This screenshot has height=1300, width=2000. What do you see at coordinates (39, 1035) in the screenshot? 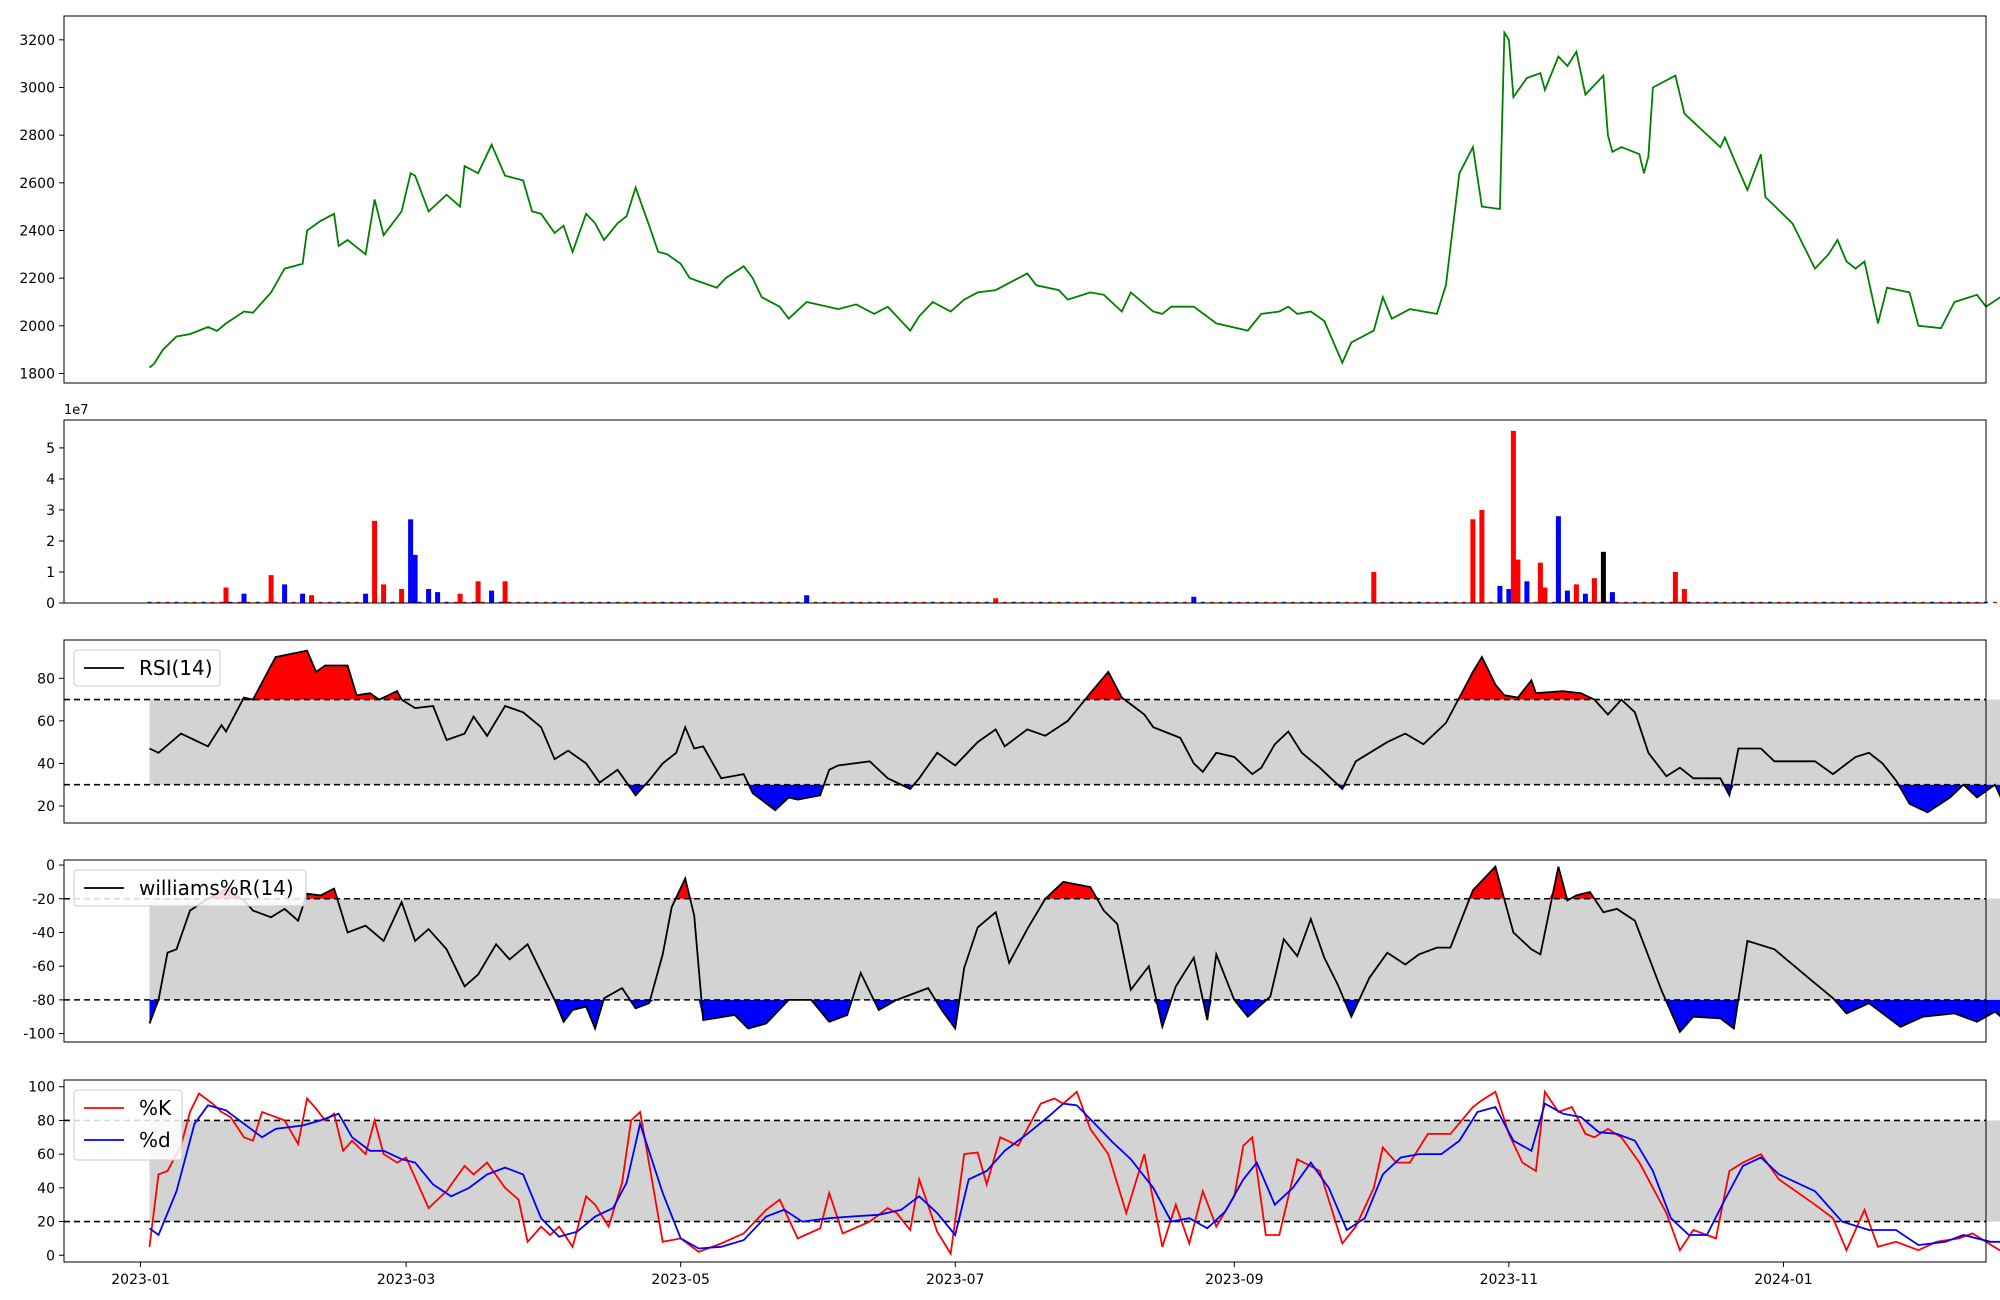
I see `williams-y-tick-label: -100` at bounding box center [39, 1035].